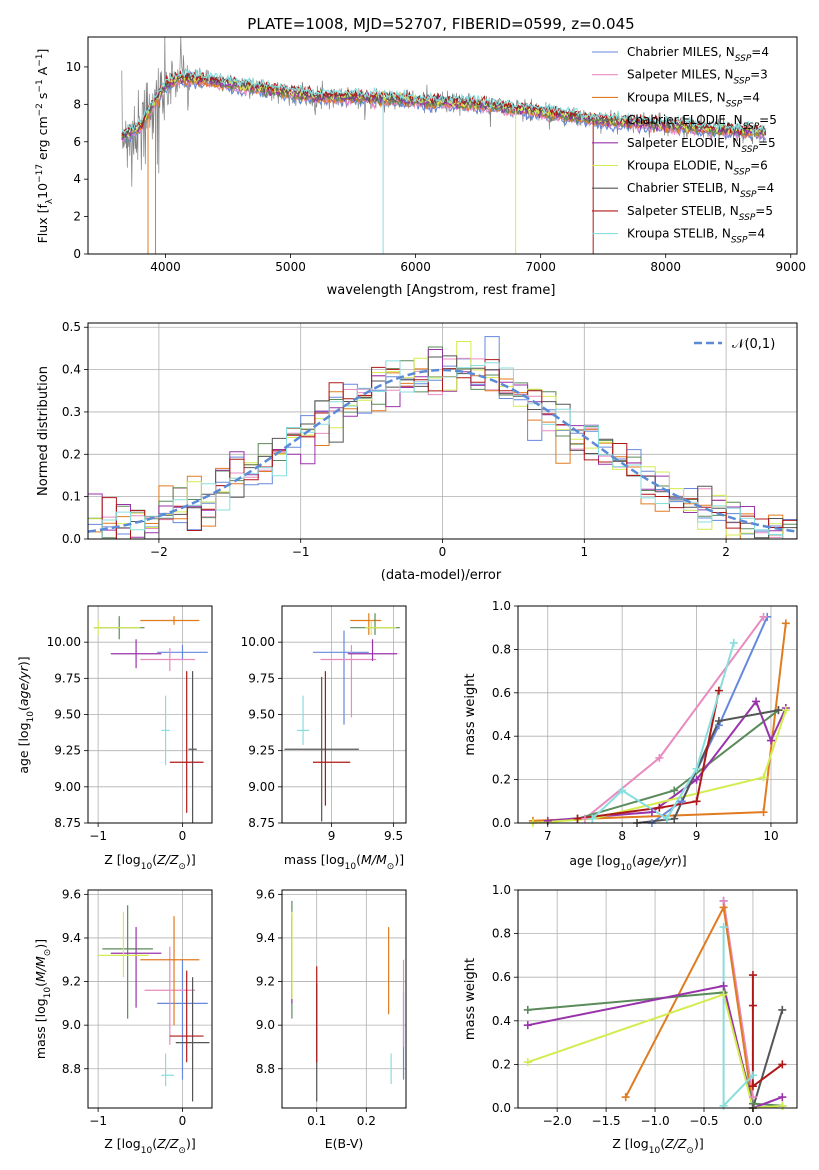  Describe the element at coordinates (767, 143) in the screenshot. I see `legend-count: =5` at that location.